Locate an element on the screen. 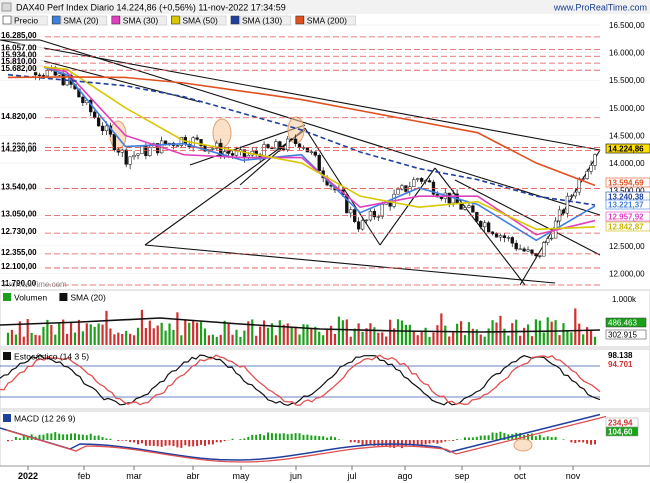 This screenshot has height=483, width=650. legend-label: Precio is located at coordinates (26, 21).